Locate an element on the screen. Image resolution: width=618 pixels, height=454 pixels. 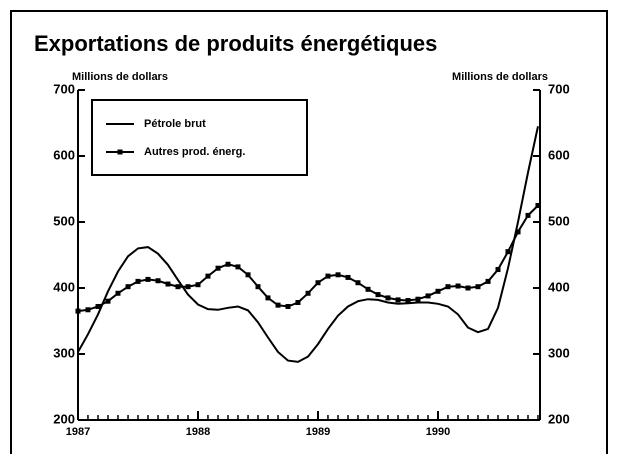
y-tick-label: 300 is located at coordinates (64, 352).